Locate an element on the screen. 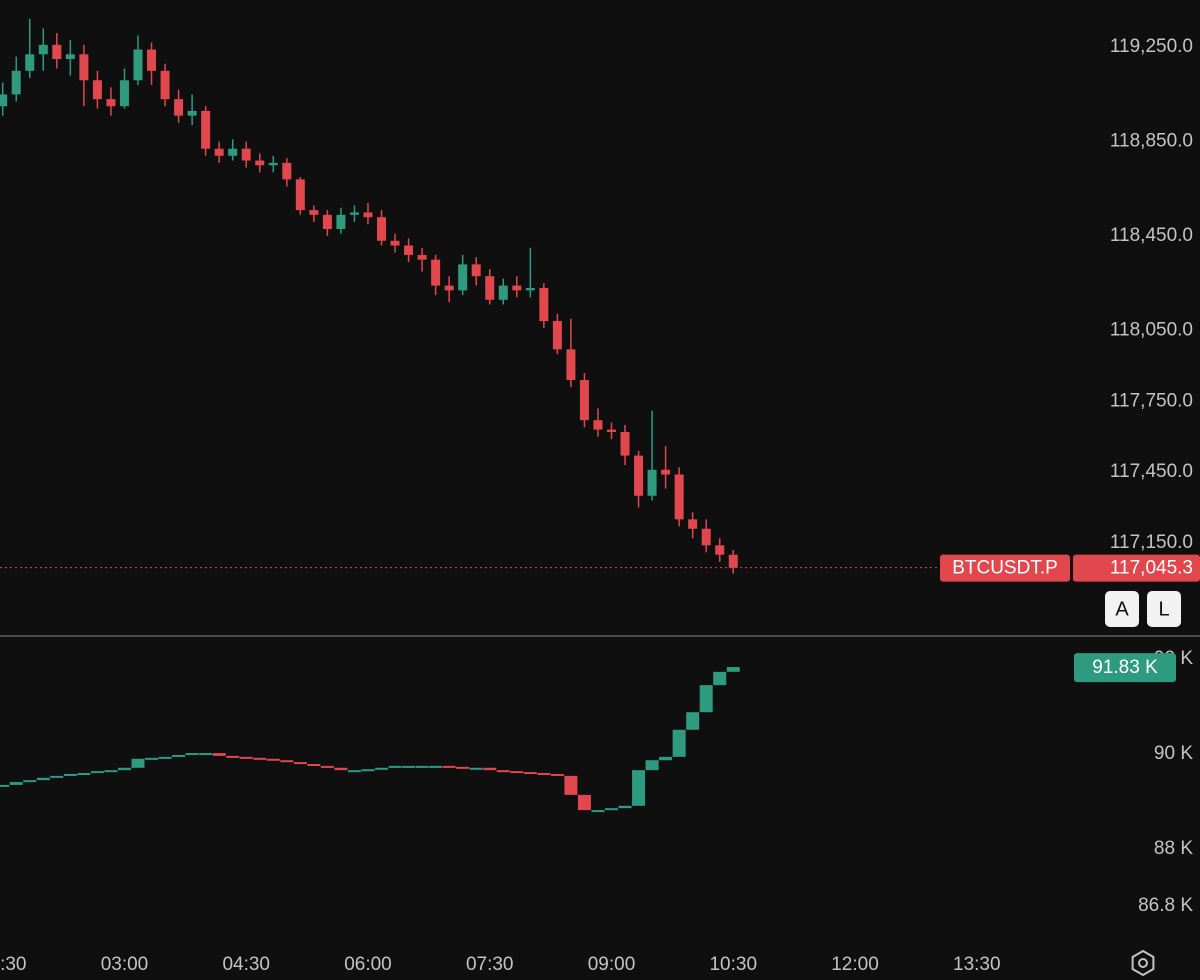 The height and width of the screenshot is (980, 1200). y-tick-label: 117,150.0 is located at coordinates (1151, 542).